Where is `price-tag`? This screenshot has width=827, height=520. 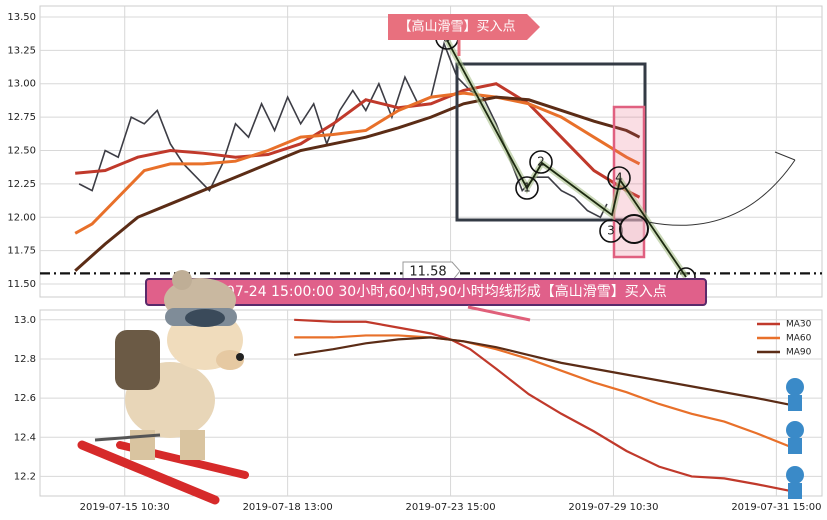 price-tag is located at coordinates (431, 271).